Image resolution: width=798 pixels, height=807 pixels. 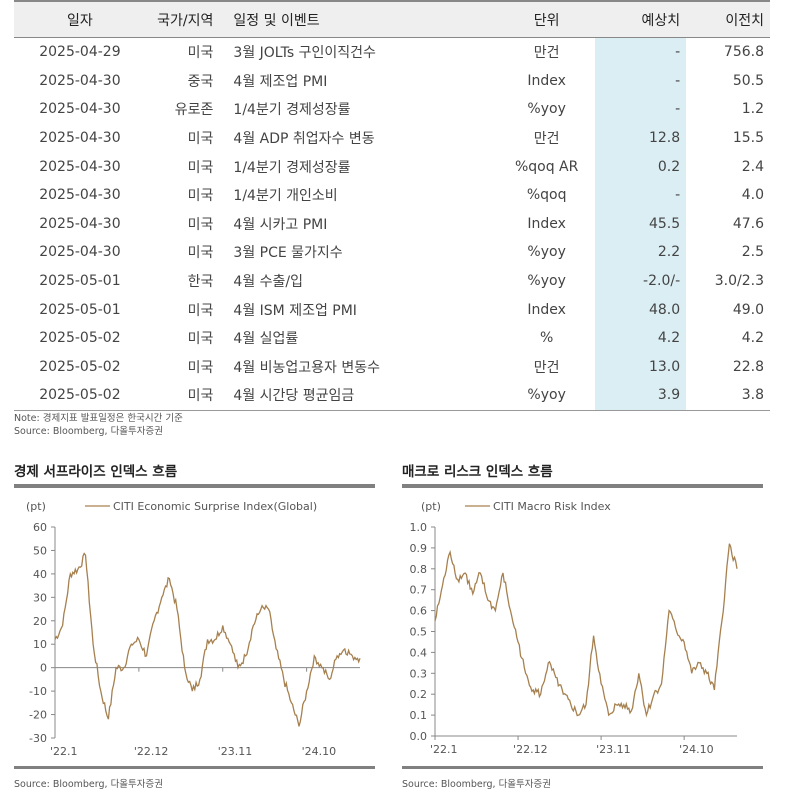 I want to click on cell-previous: 4.0, so click(x=752, y=195).